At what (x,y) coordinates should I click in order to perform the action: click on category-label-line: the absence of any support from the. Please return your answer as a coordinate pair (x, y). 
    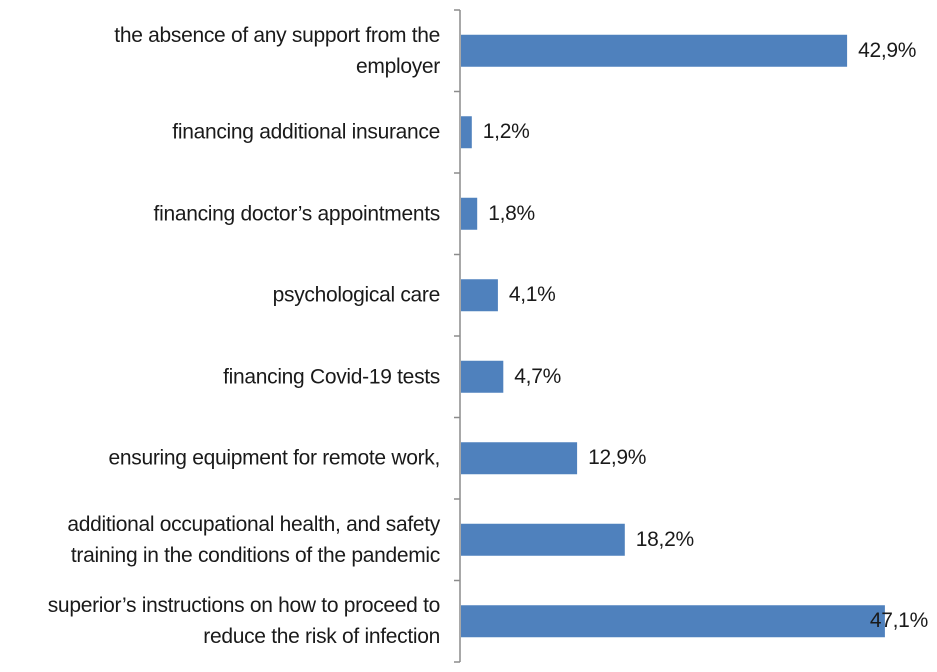
    Looking at the image, I should click on (277, 35).